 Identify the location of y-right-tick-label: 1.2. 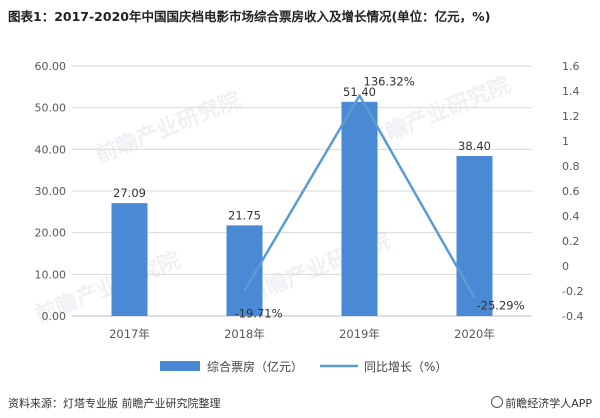
(571, 116).